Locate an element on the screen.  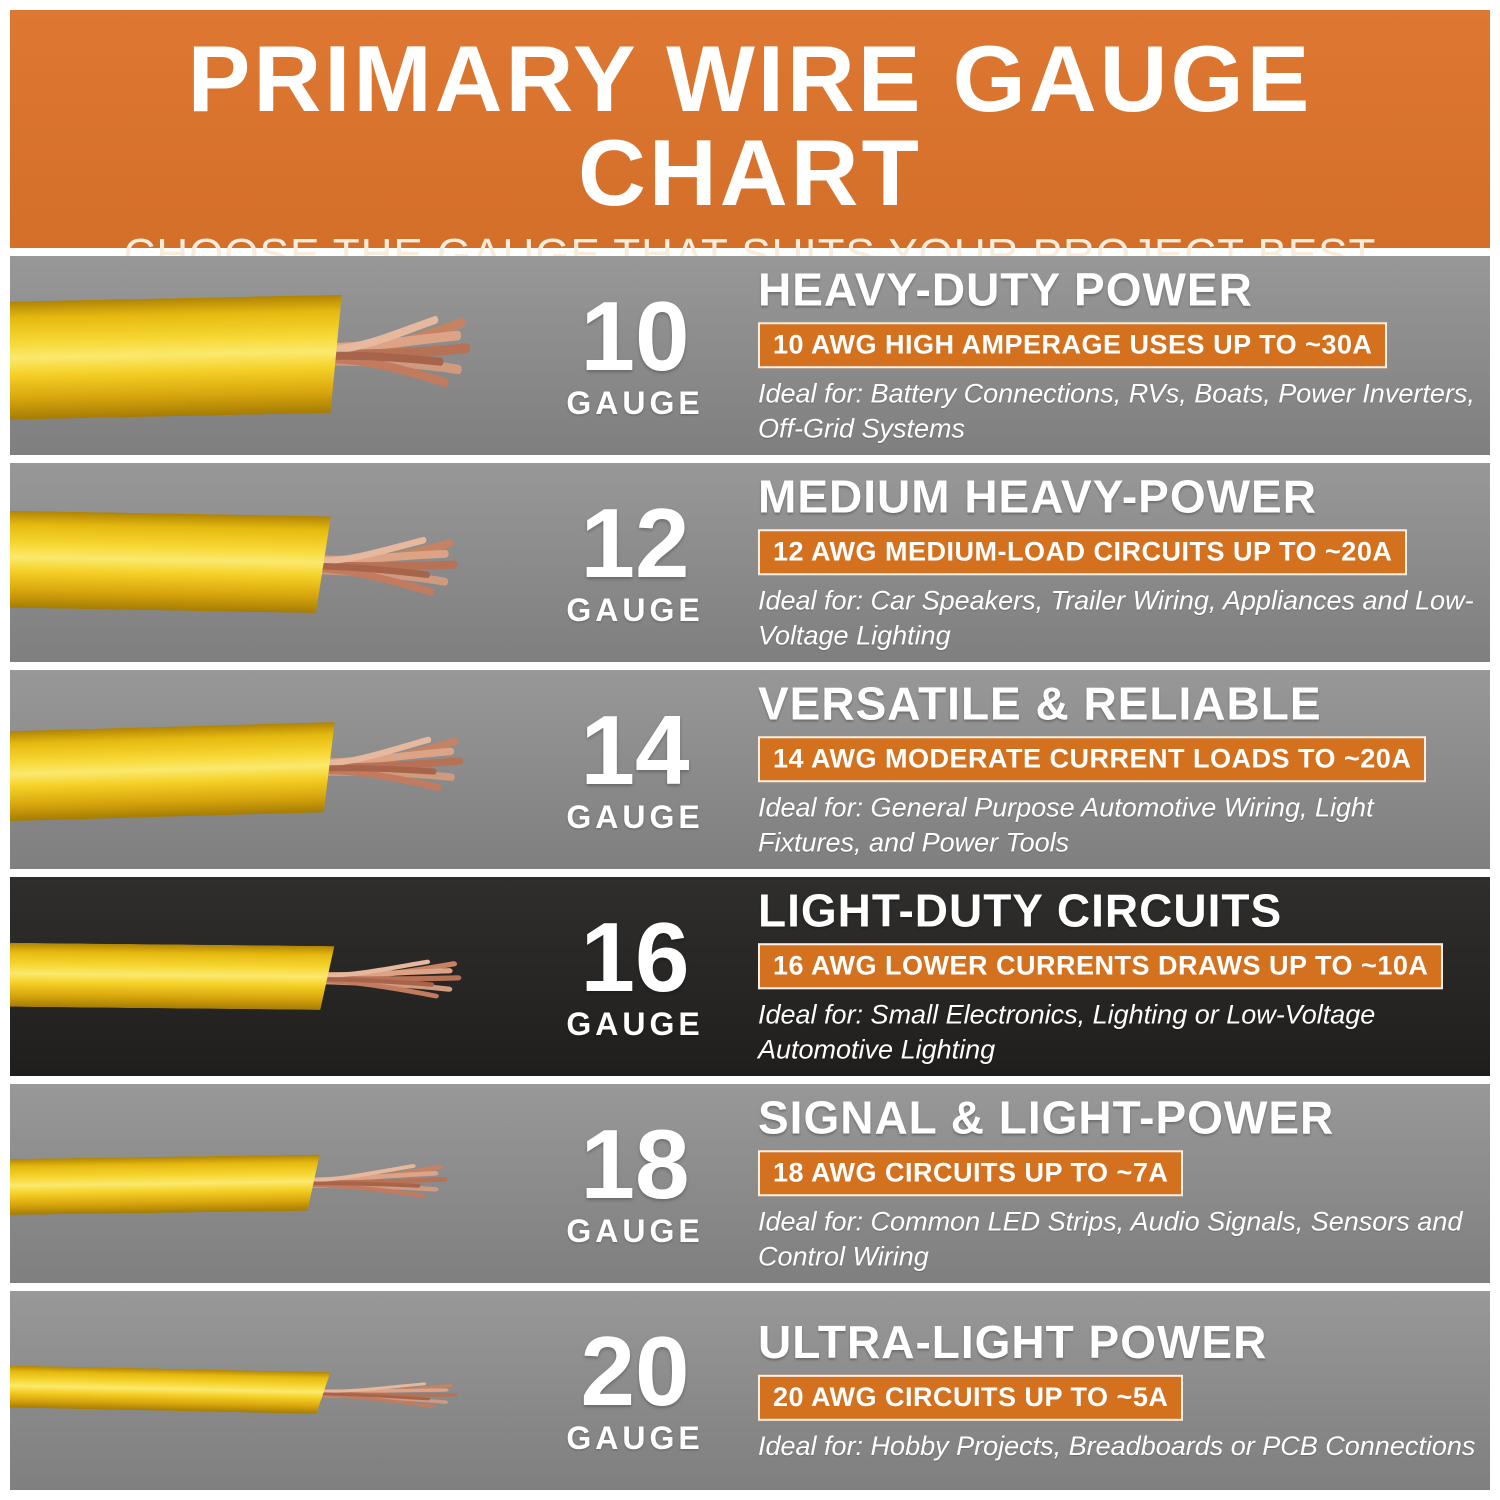
gauge-label-14: 14 GAUGE is located at coordinates (635, 764).